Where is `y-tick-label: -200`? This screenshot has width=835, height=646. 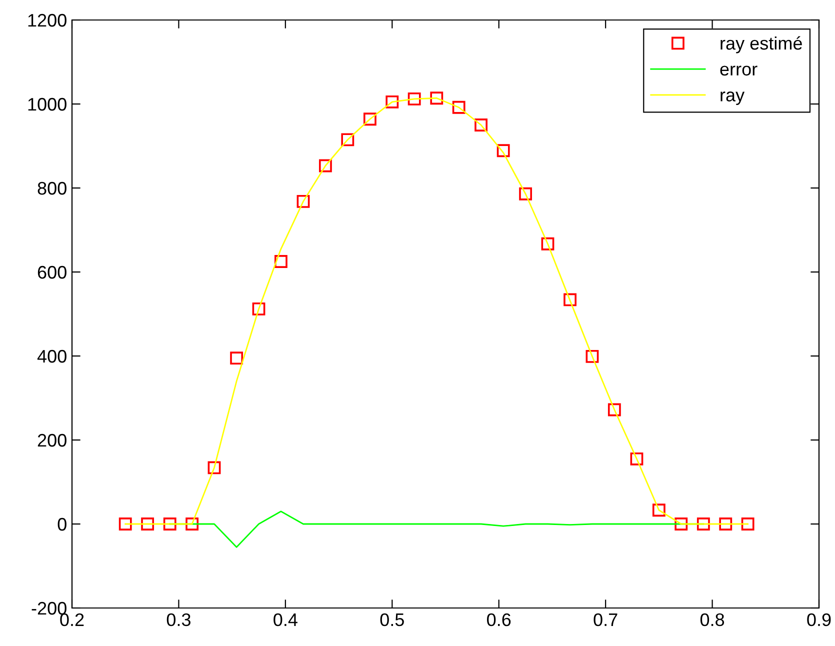
y-tick-label: -200 is located at coordinates (49, 608).